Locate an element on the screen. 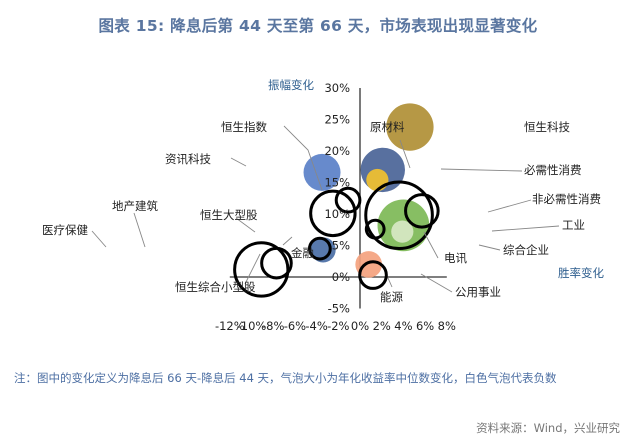 The width and height of the screenshot is (636, 444). y-tick-label: 0% is located at coordinates (341, 277).